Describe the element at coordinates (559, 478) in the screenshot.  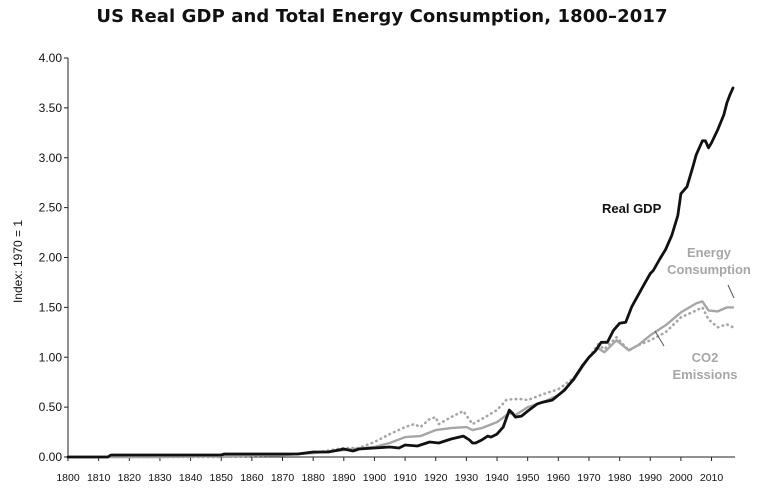
I see `x-tick-label: 1960` at that location.